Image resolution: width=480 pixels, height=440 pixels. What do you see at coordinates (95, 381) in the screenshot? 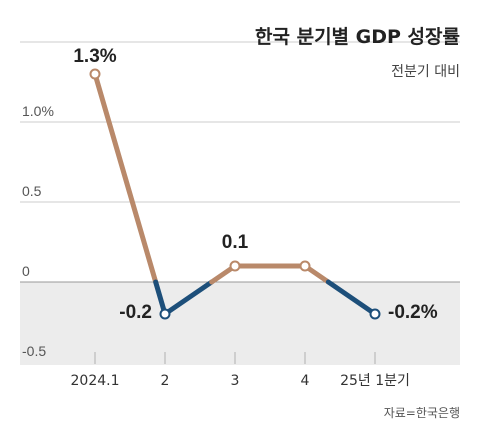
I see `x-tick-label: 2024.1` at bounding box center [95, 381].